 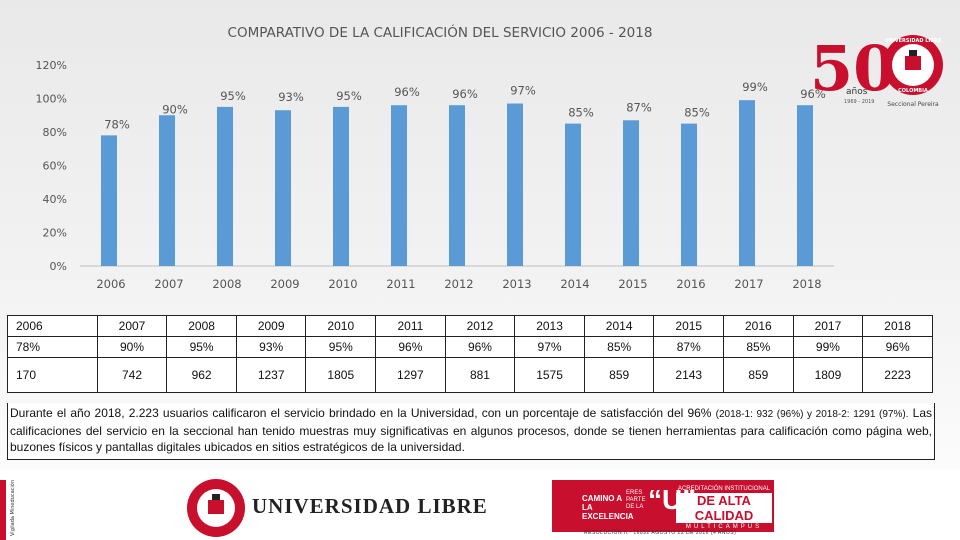 I want to click on percent-cell: 90%, so click(x=132, y=347).